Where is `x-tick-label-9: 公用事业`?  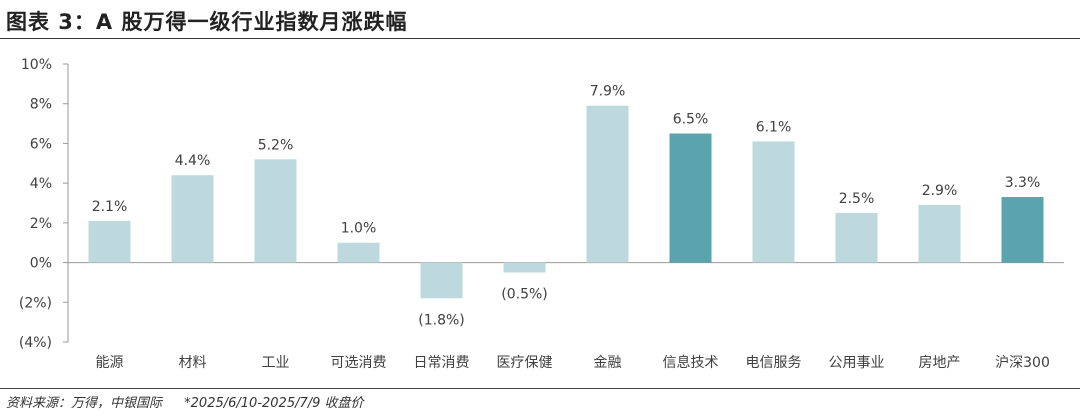 x-tick-label-9: 公用事业 is located at coordinates (857, 363).